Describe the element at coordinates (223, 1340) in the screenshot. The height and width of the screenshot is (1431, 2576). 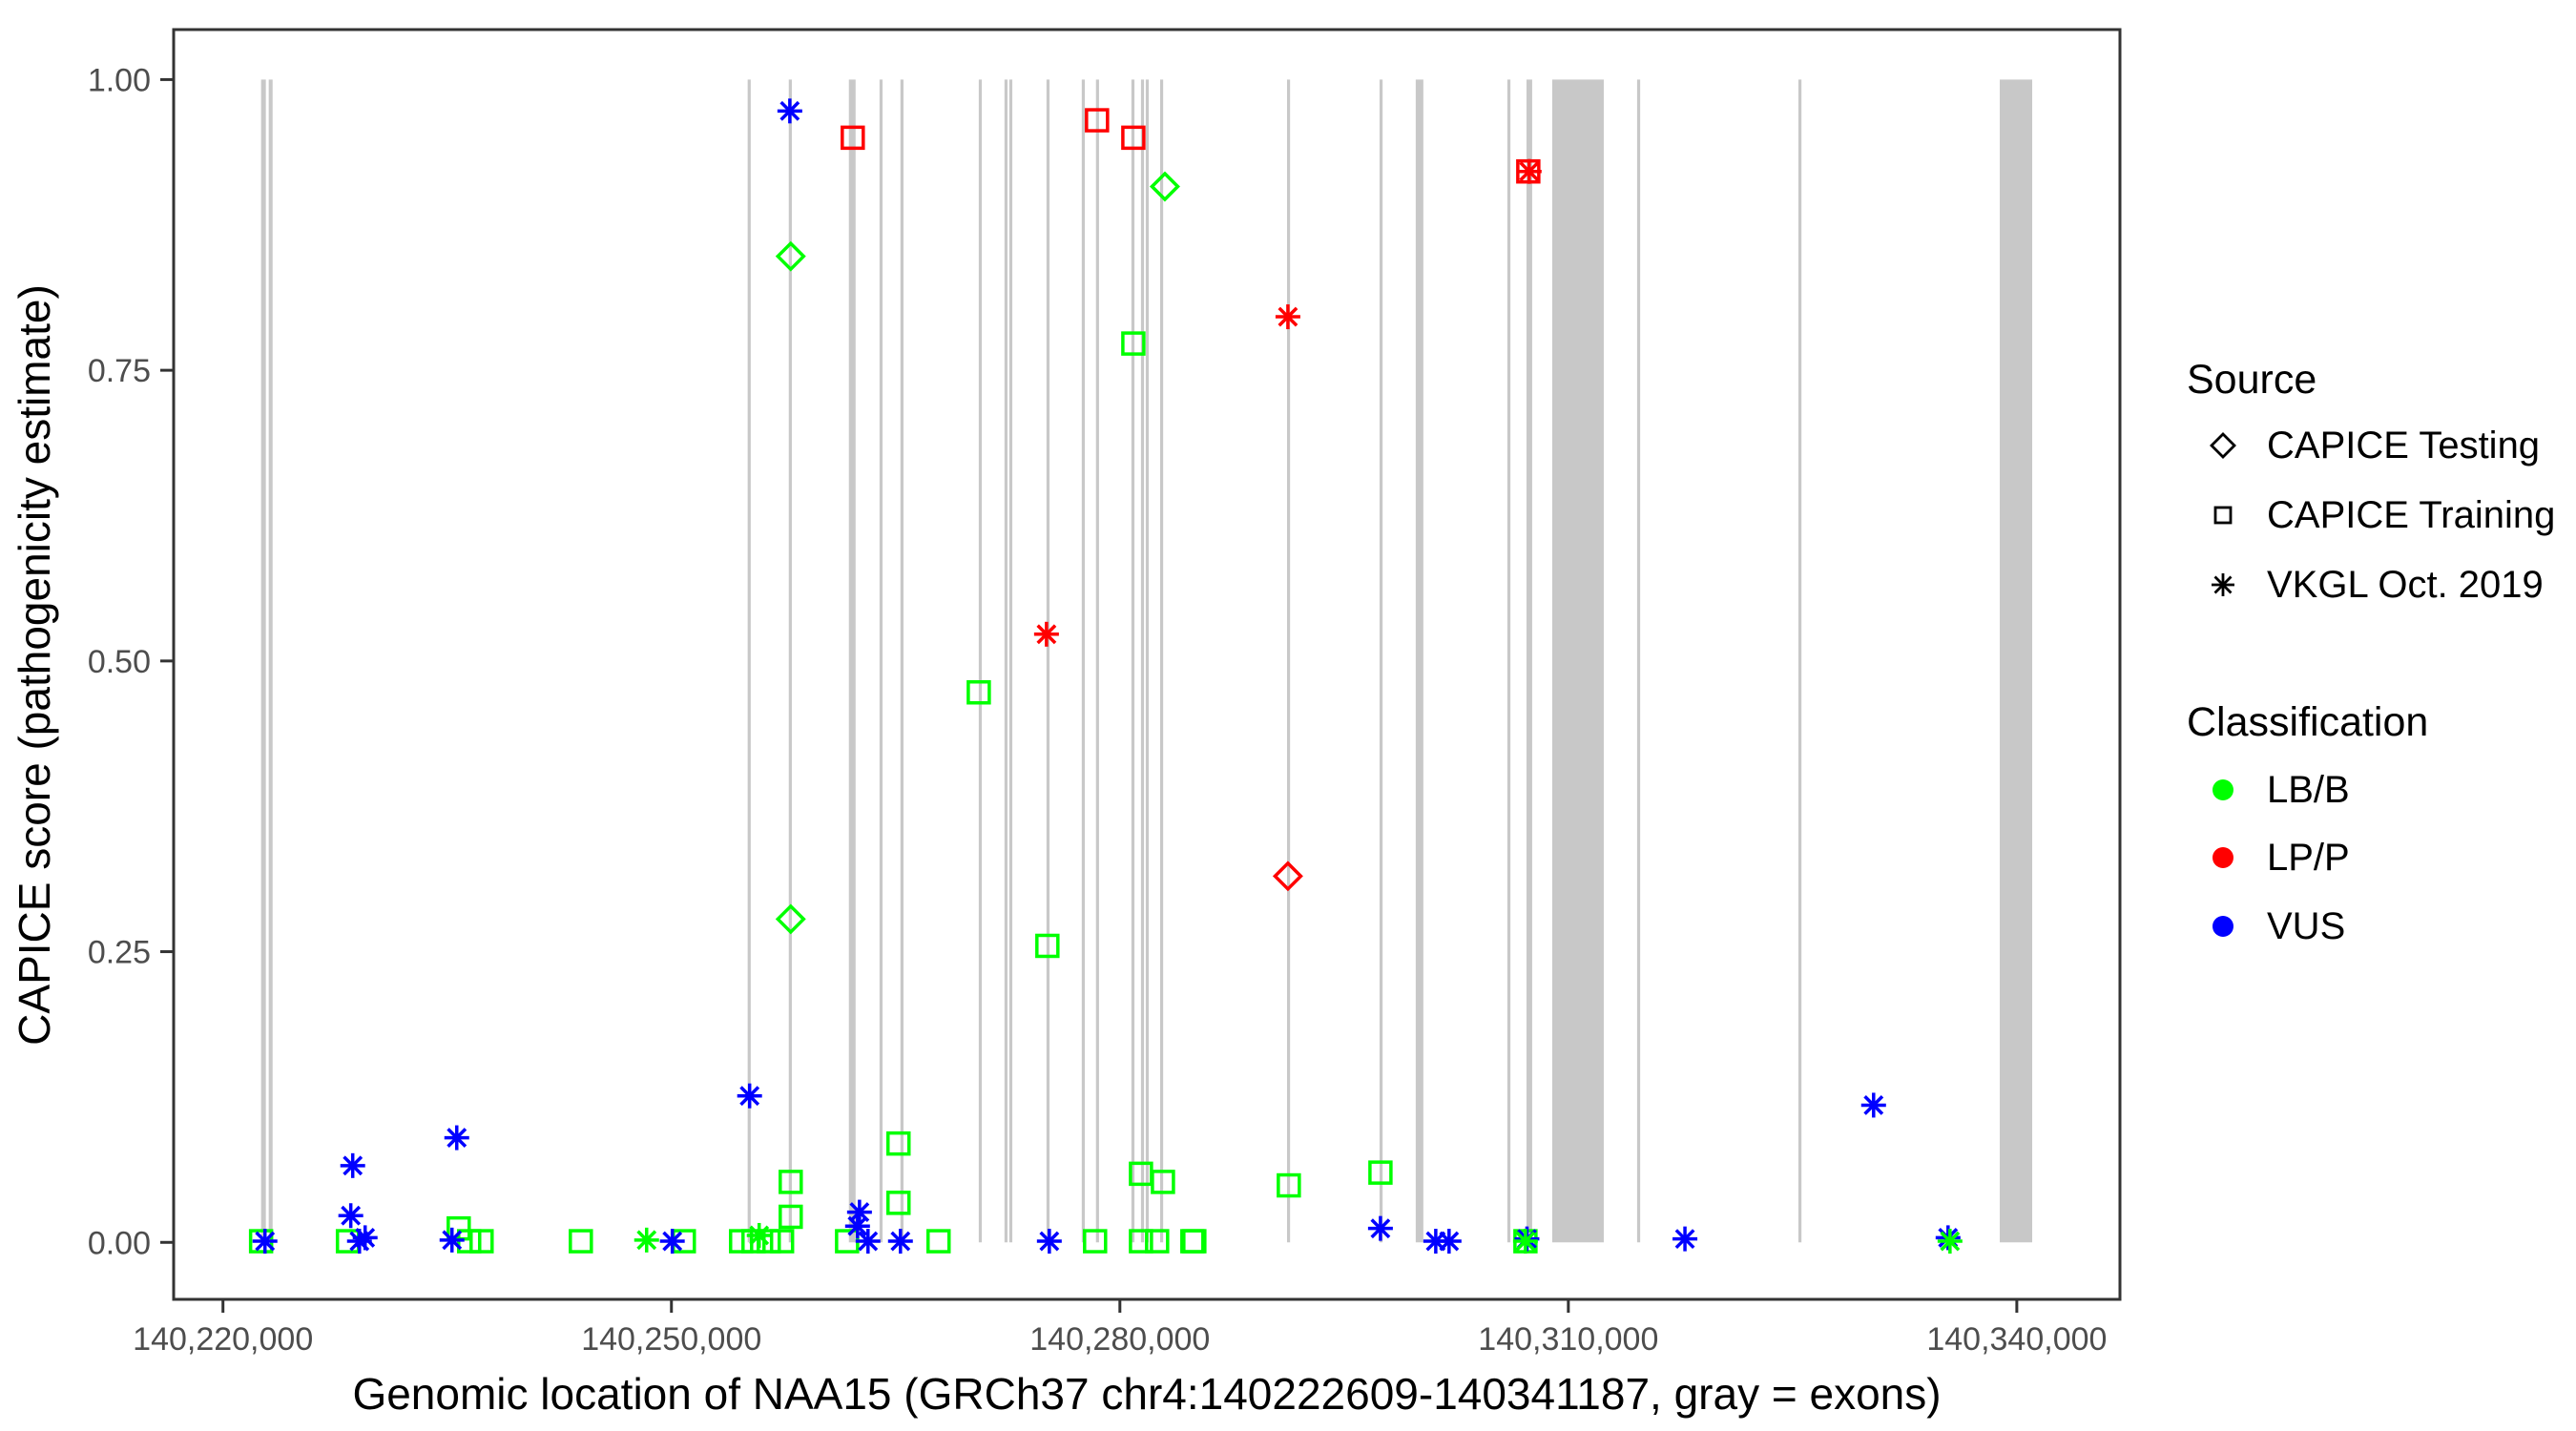
I see `x-tick-label: 140,220,000` at that location.